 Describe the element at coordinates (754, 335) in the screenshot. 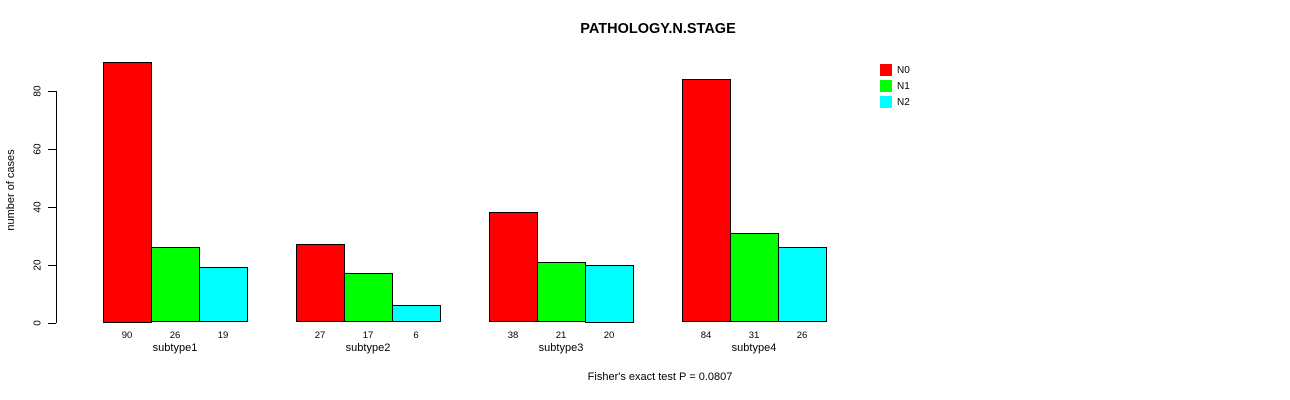

I see `bar-value-label: 31` at that location.